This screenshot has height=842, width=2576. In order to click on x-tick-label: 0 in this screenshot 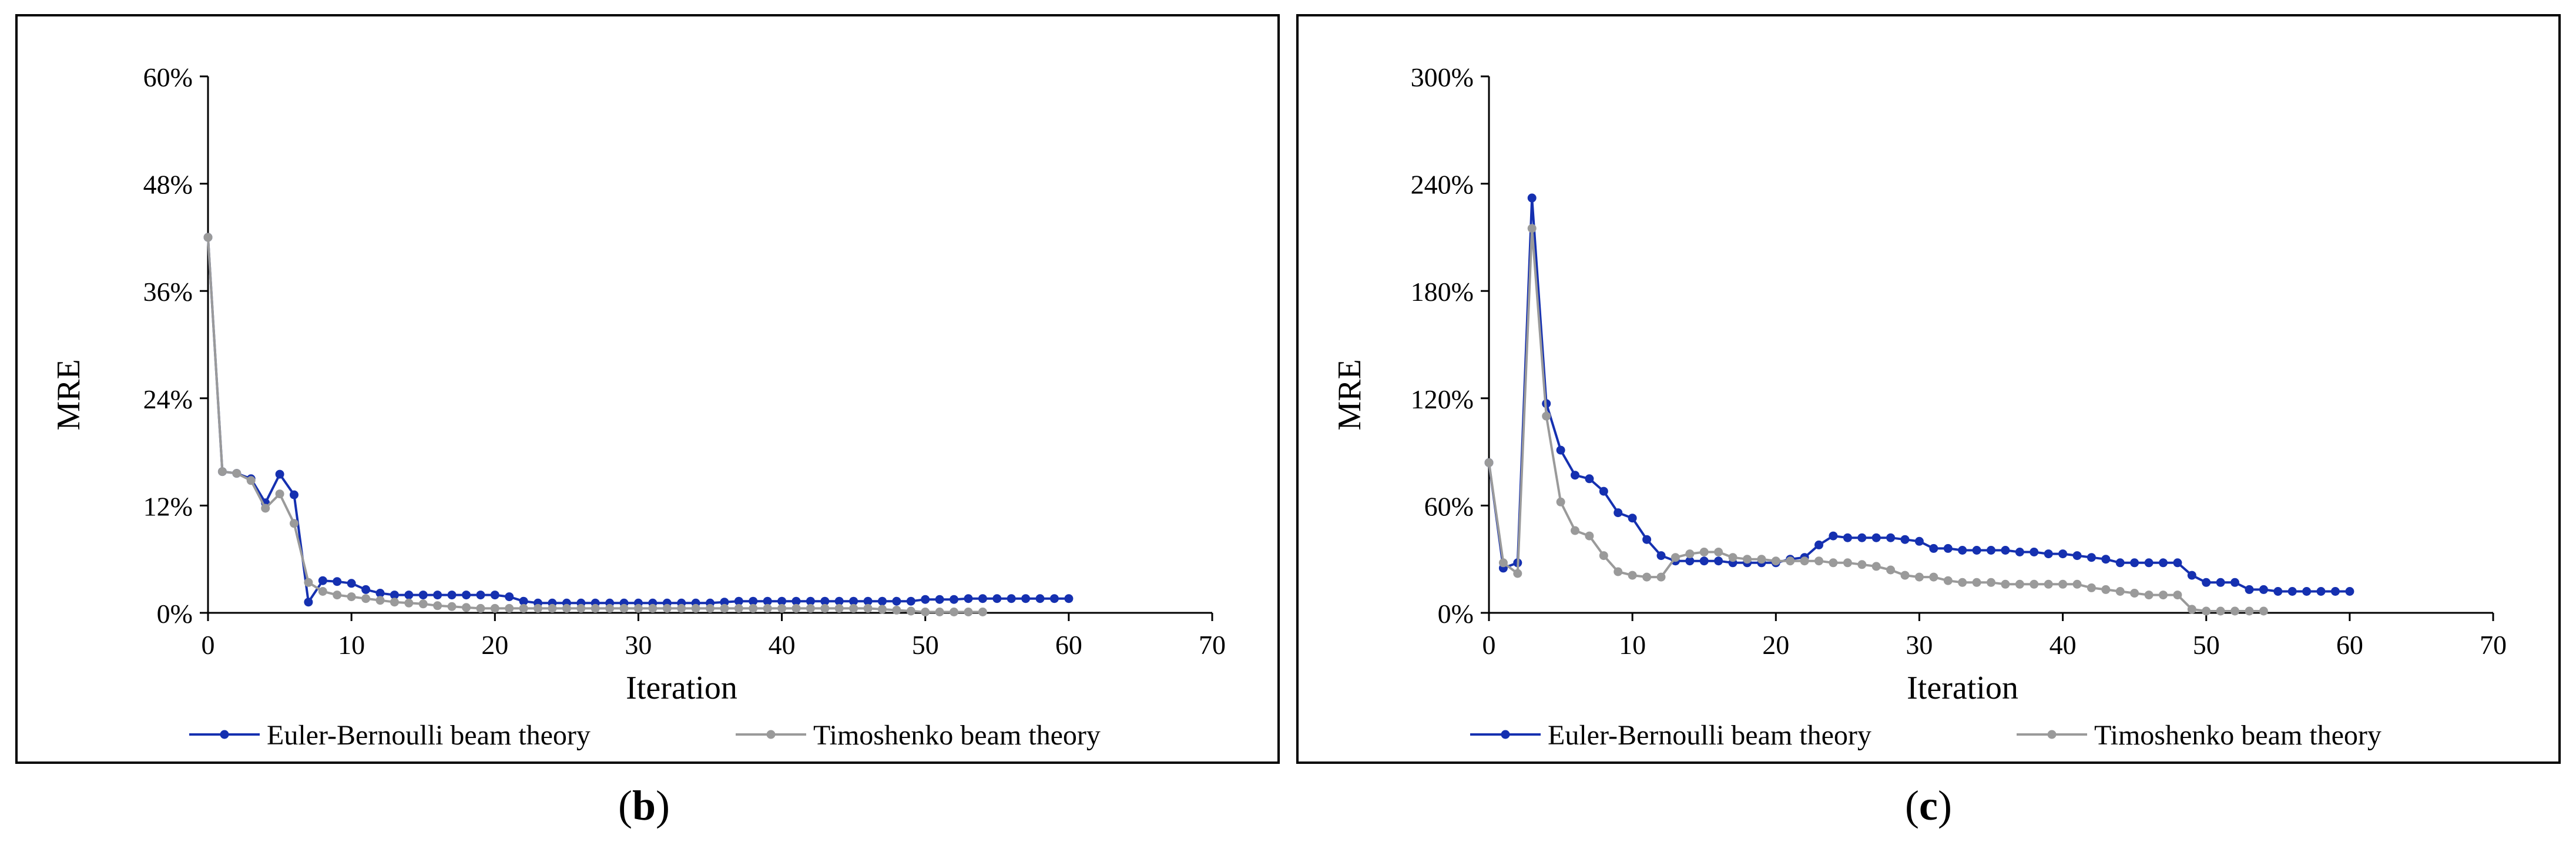, I will do `click(209, 645)`.